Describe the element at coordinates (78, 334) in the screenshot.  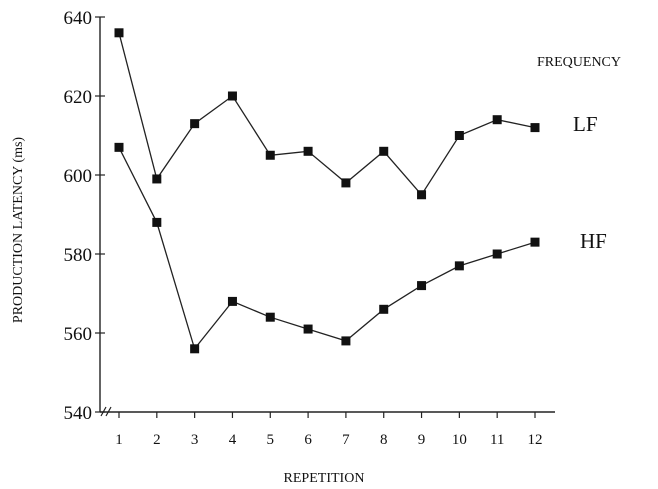
I see `y-tick-label: 560` at that location.